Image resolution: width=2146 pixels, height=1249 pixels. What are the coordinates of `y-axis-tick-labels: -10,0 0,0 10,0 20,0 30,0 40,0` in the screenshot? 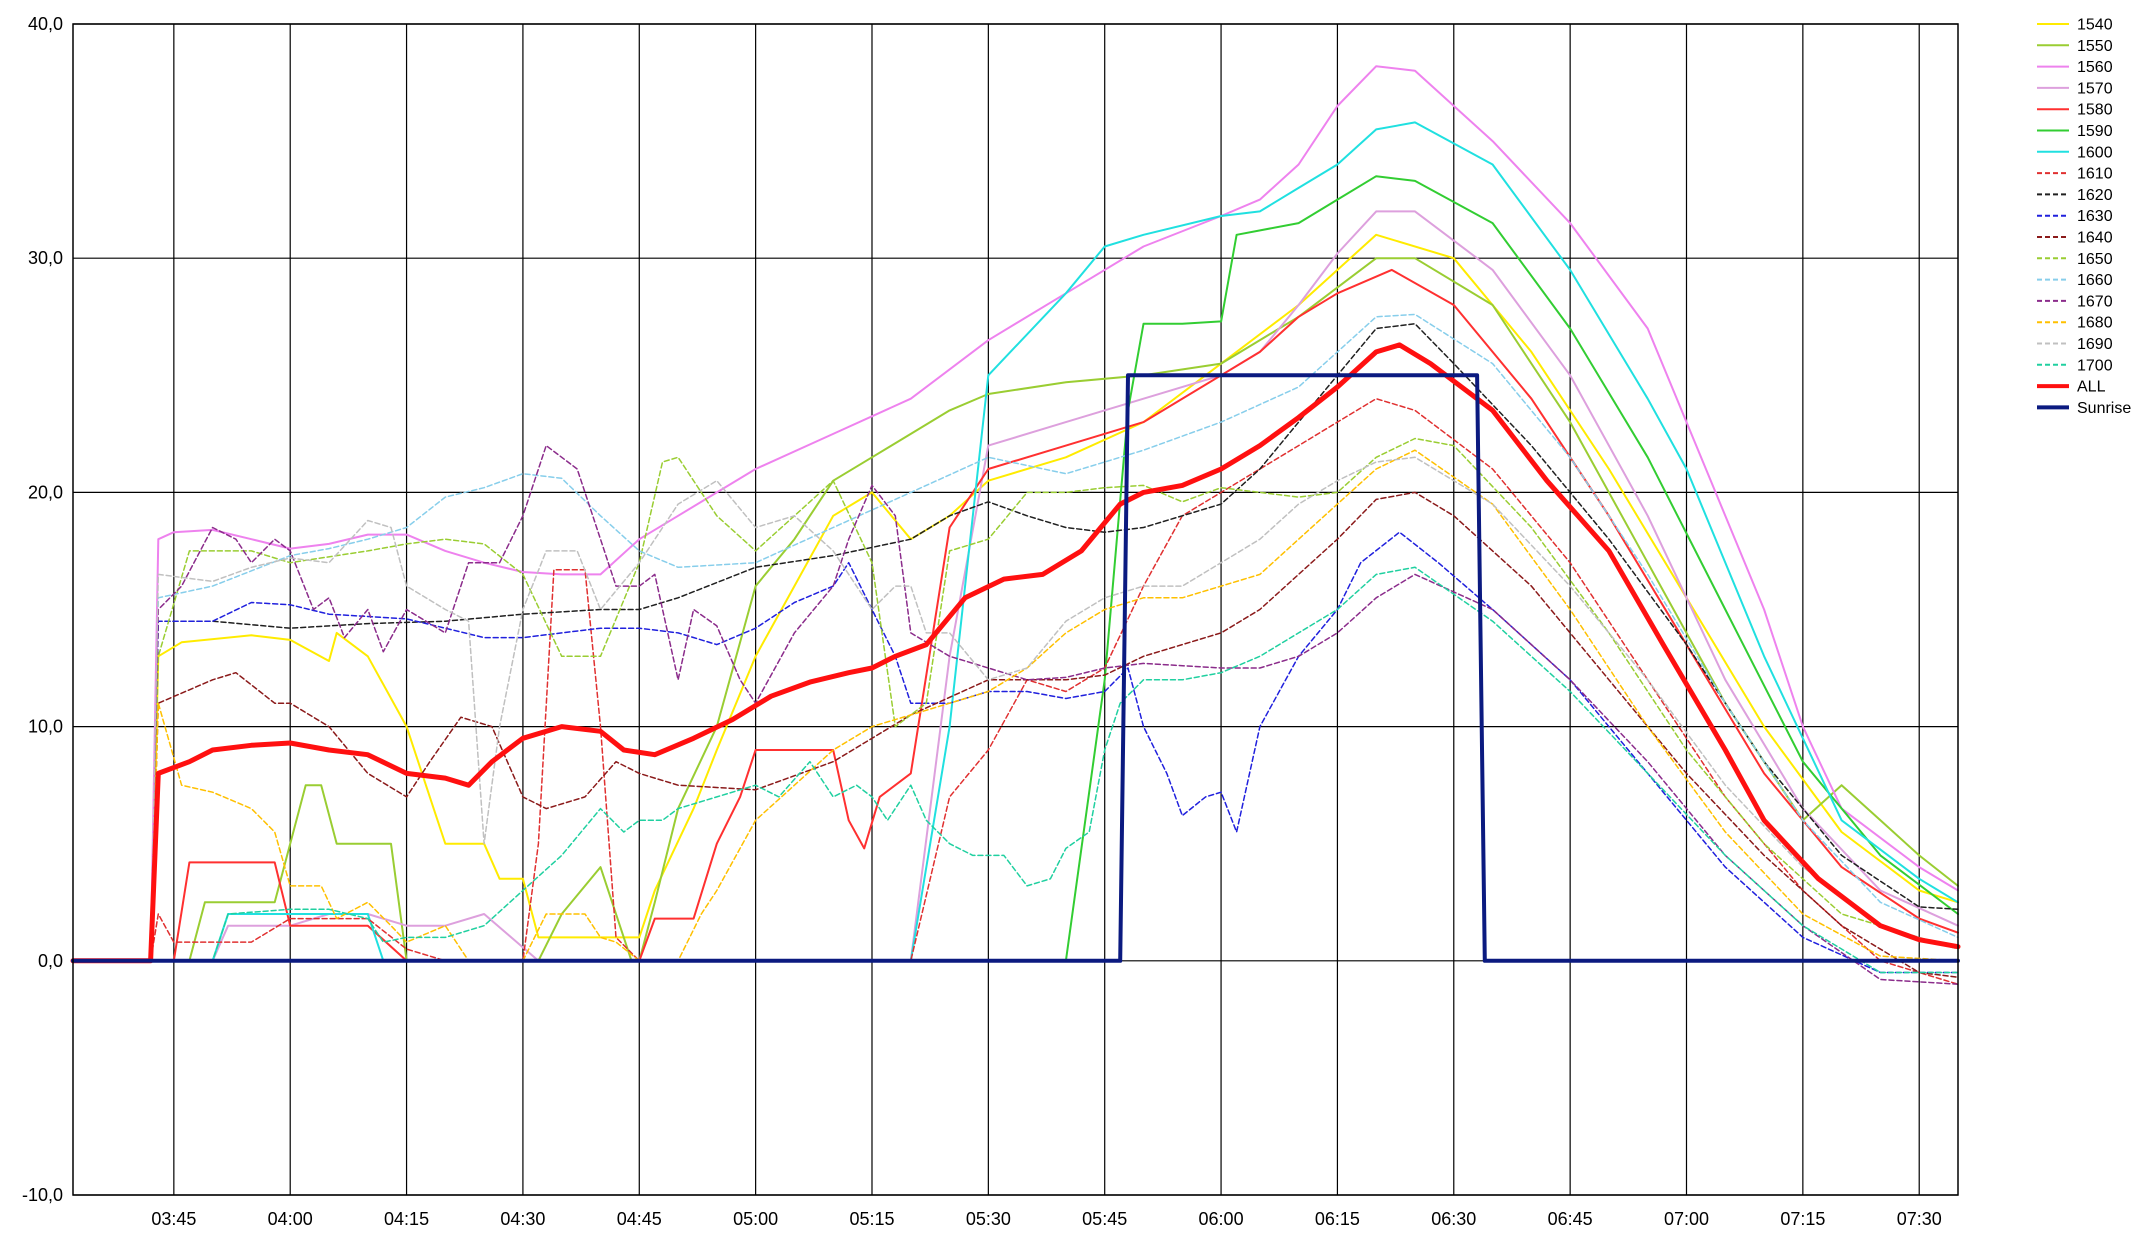 It's located at (42, 609).